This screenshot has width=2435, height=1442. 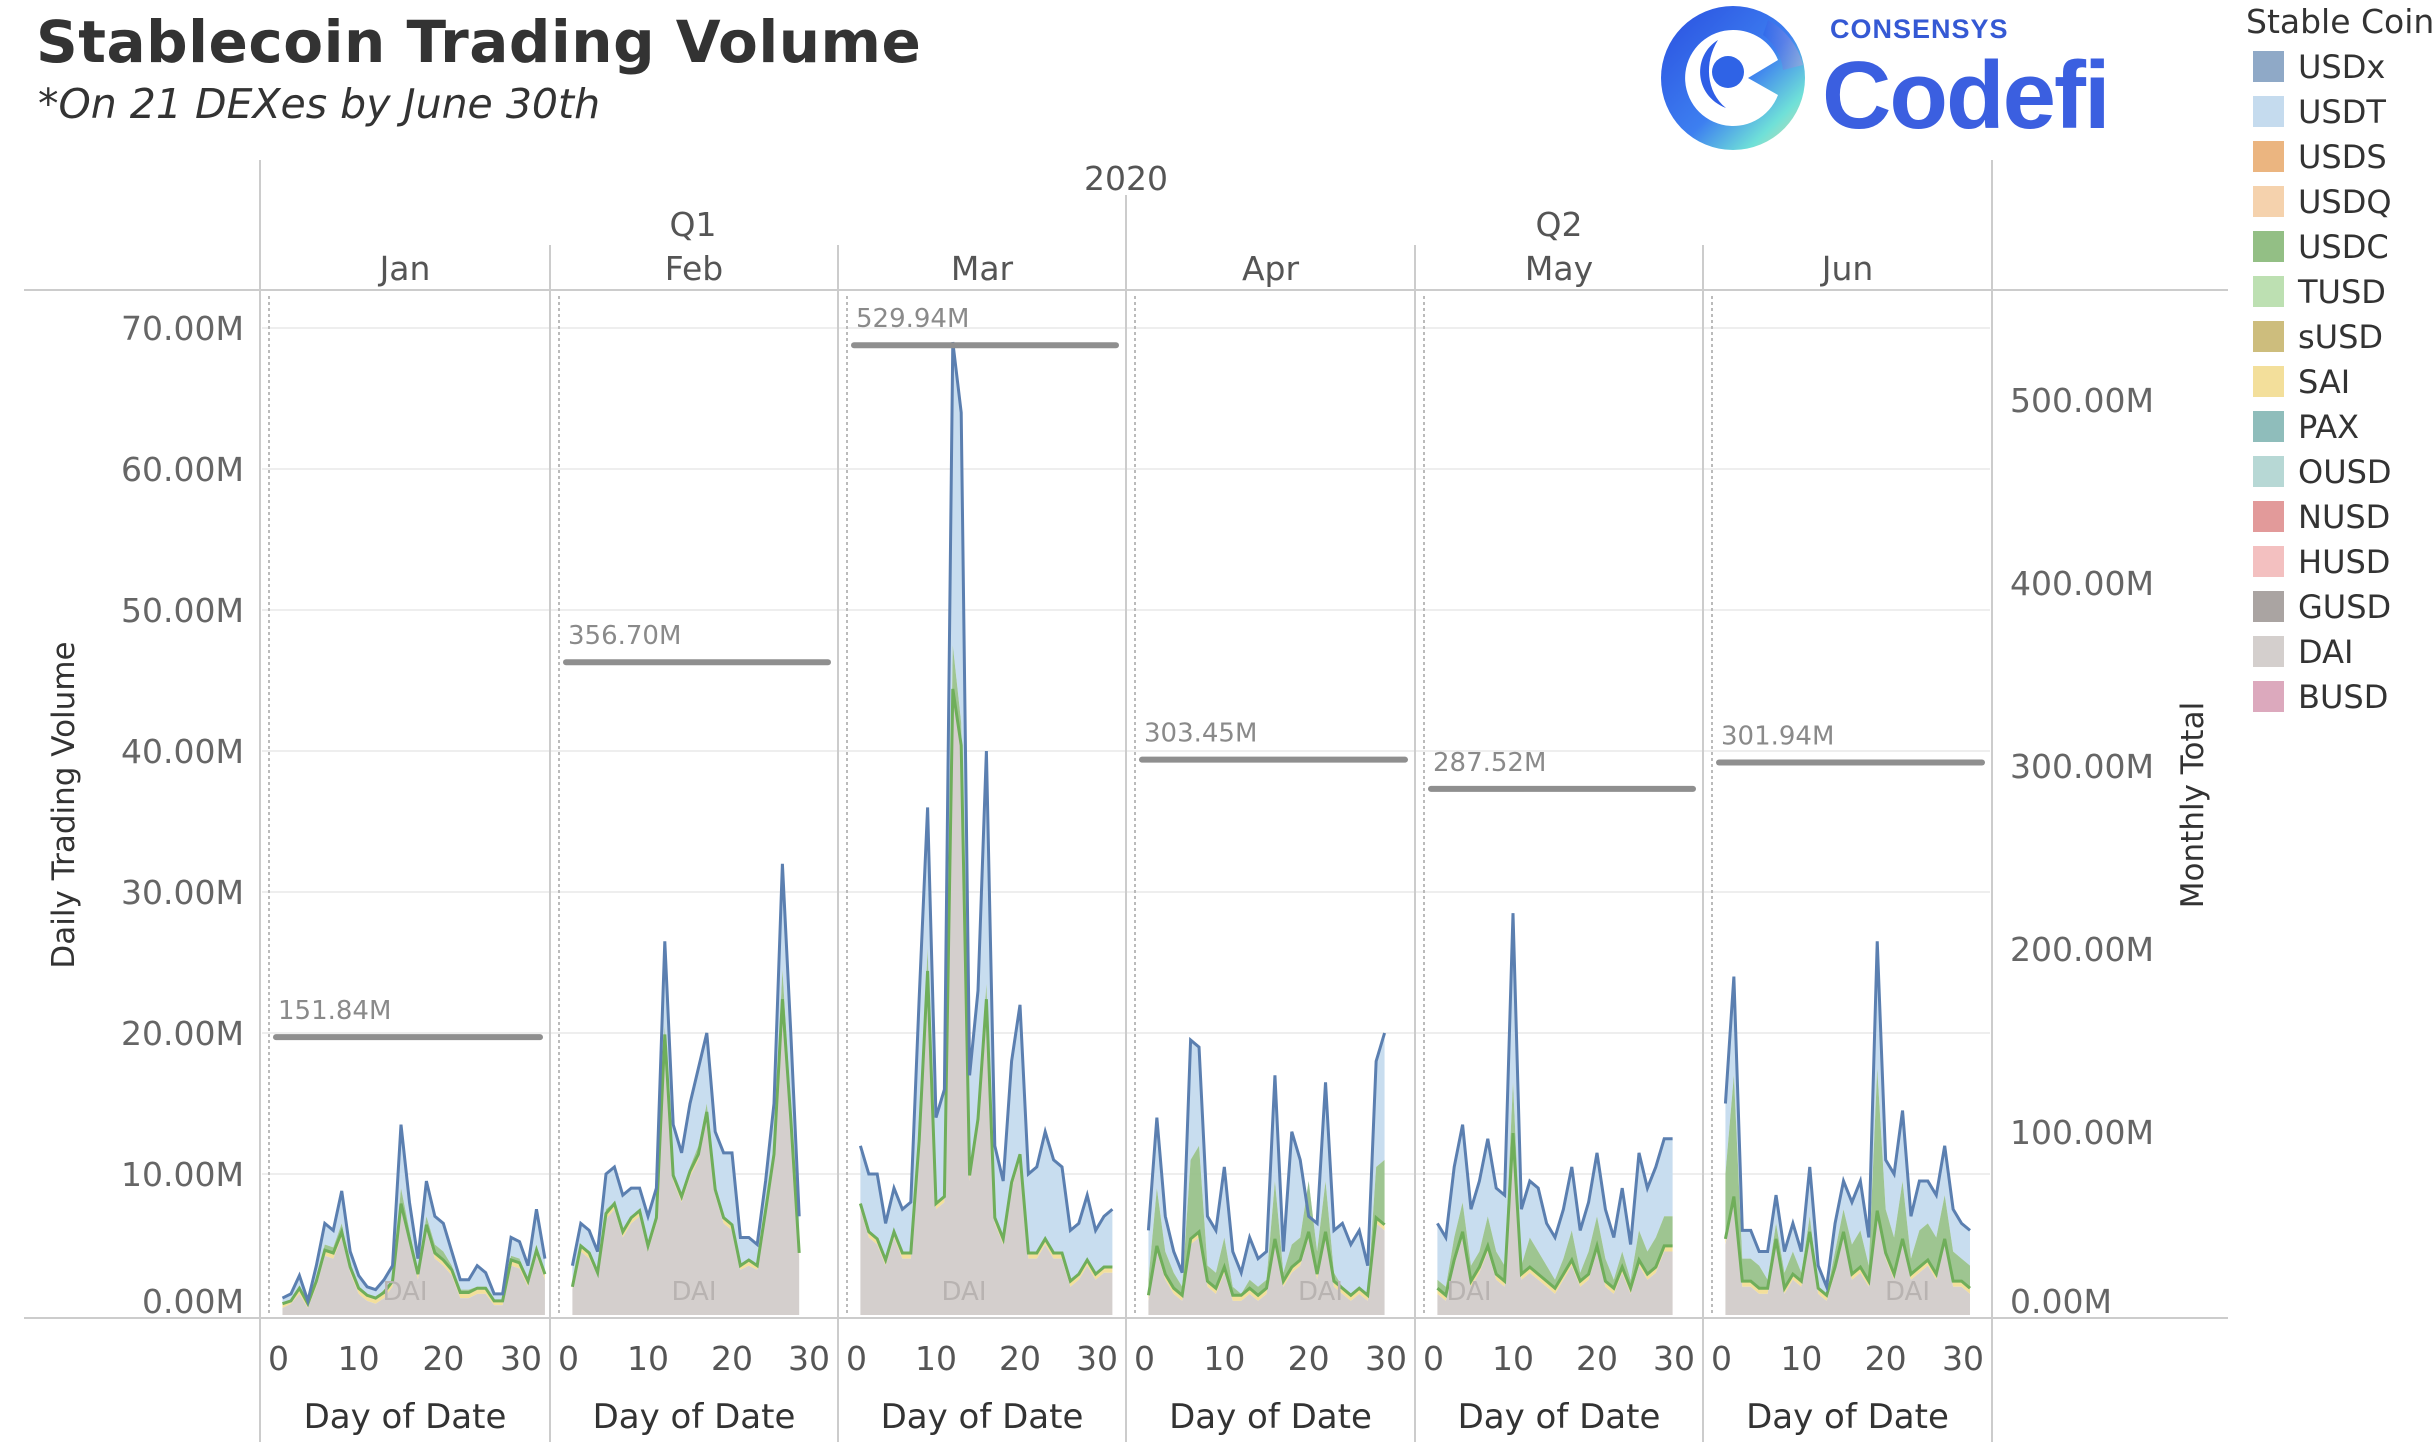 I want to click on y-left-tick-label: 40.00M, so click(x=182, y=751).